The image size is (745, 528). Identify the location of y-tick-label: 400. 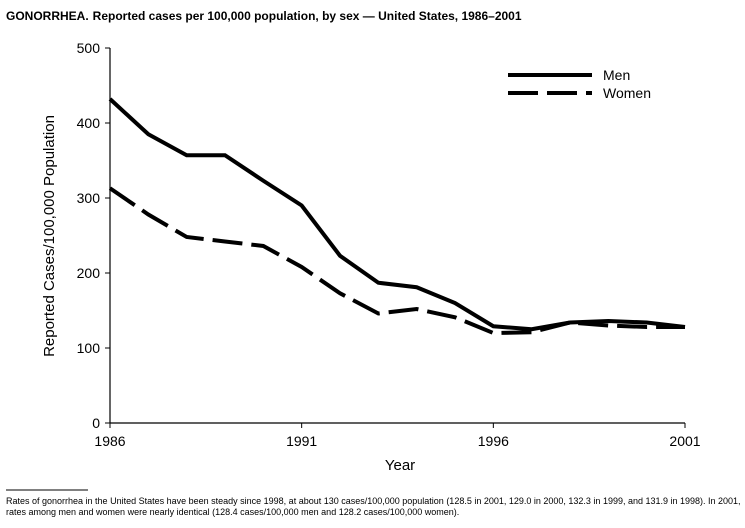
(89, 123).